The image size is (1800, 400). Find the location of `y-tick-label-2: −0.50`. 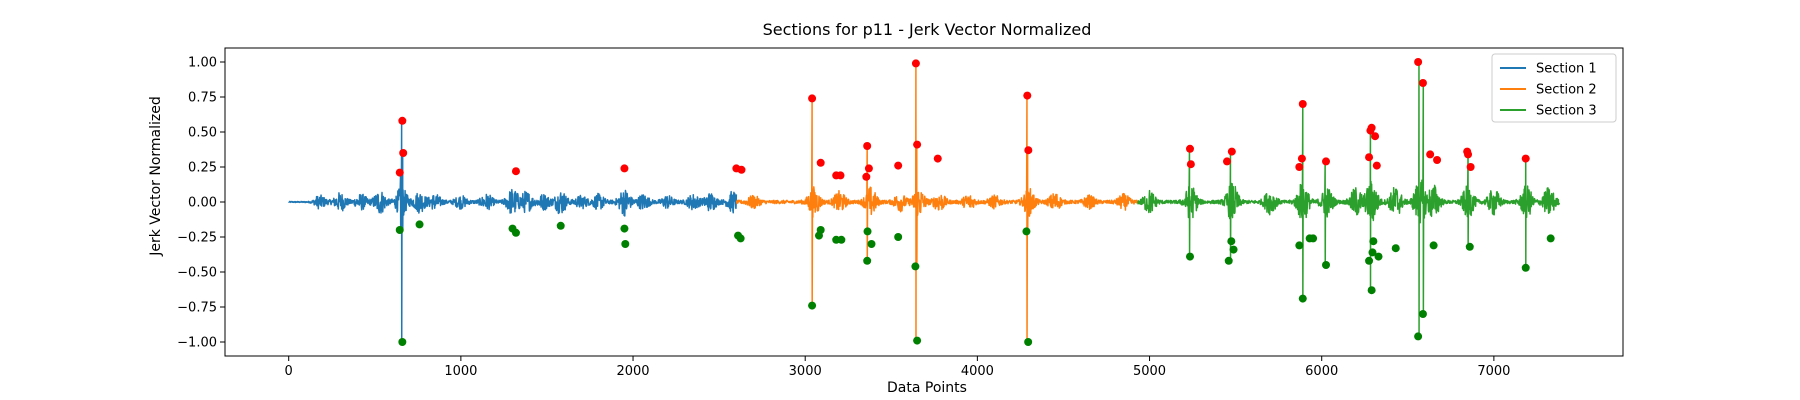

y-tick-label-2: −0.50 is located at coordinates (197, 273).